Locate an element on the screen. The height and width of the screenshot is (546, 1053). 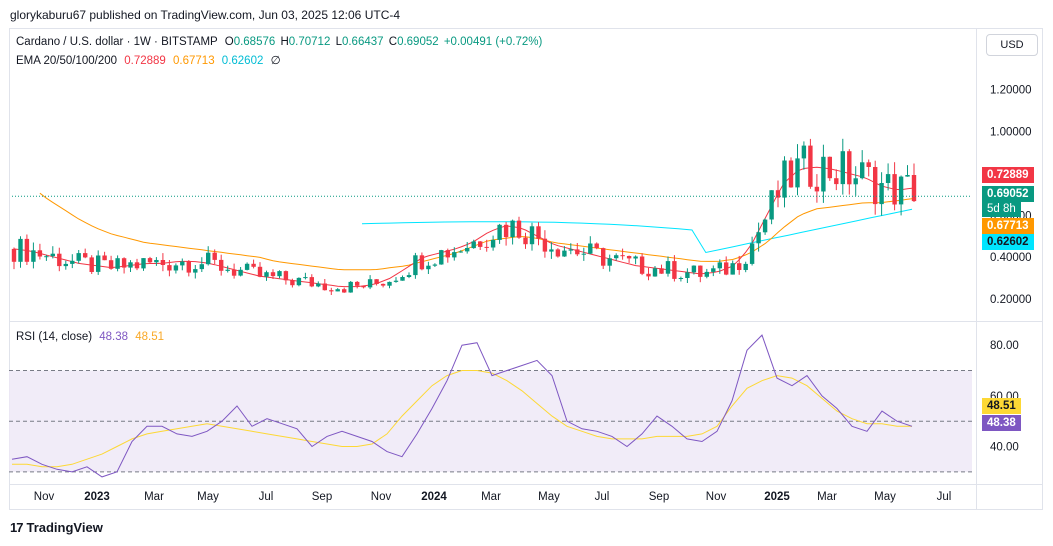
rsi-ma-value: 48.51 is located at coordinates (150, 337).